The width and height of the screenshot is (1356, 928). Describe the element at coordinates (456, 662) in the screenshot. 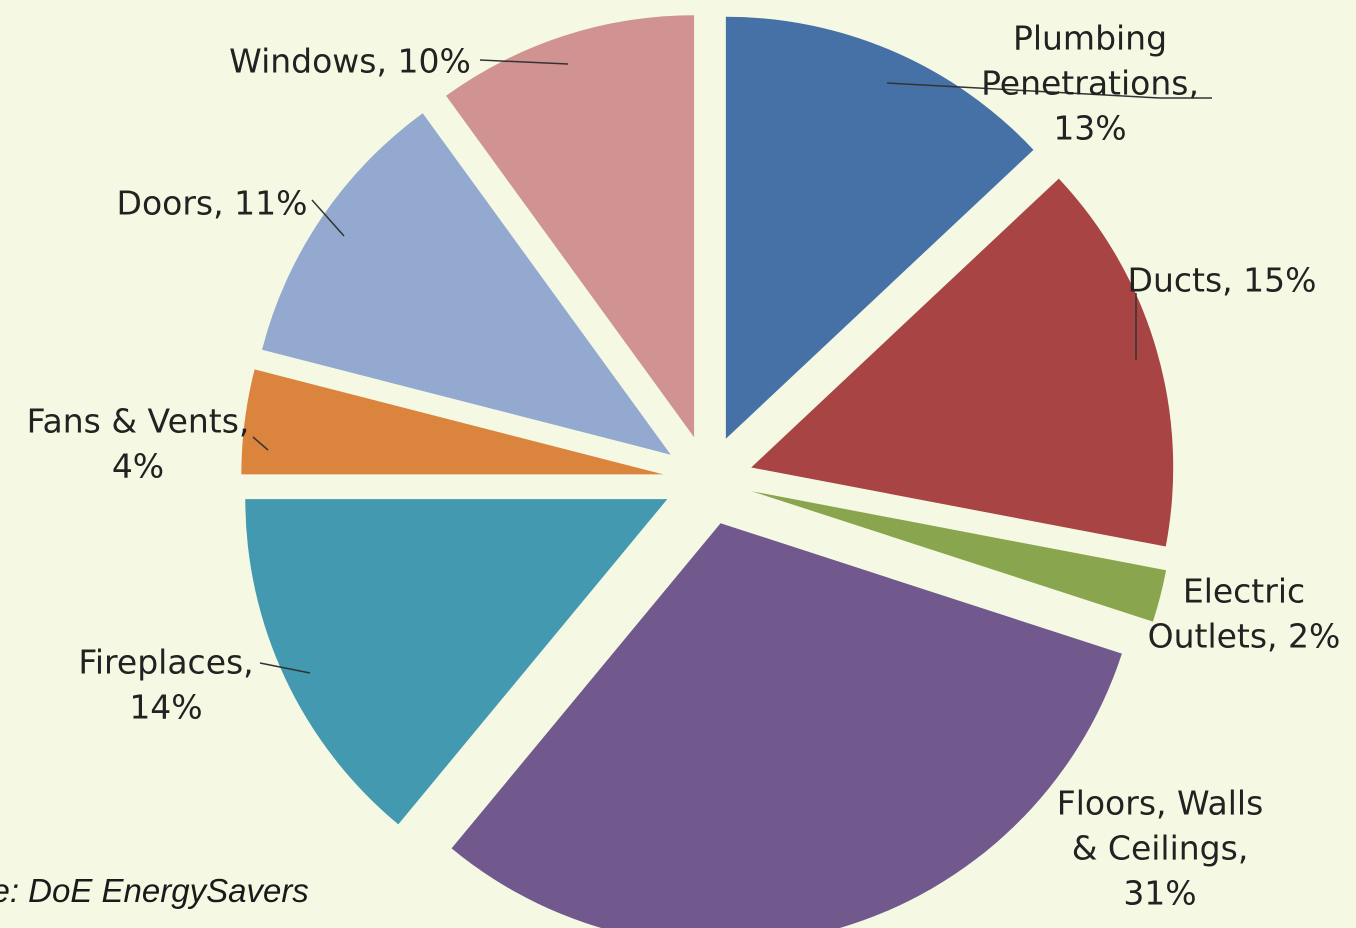

I see `pie-slice-fireplaces` at that location.